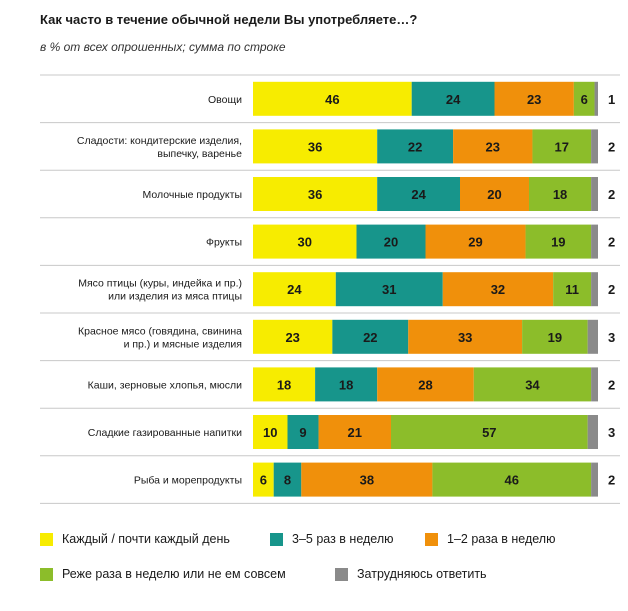 Image resolution: width=628 pixels, height=611 pixels. What do you see at coordinates (165, 433) in the screenshot?
I see `category-label: Сладкие газированные напитки` at bounding box center [165, 433].